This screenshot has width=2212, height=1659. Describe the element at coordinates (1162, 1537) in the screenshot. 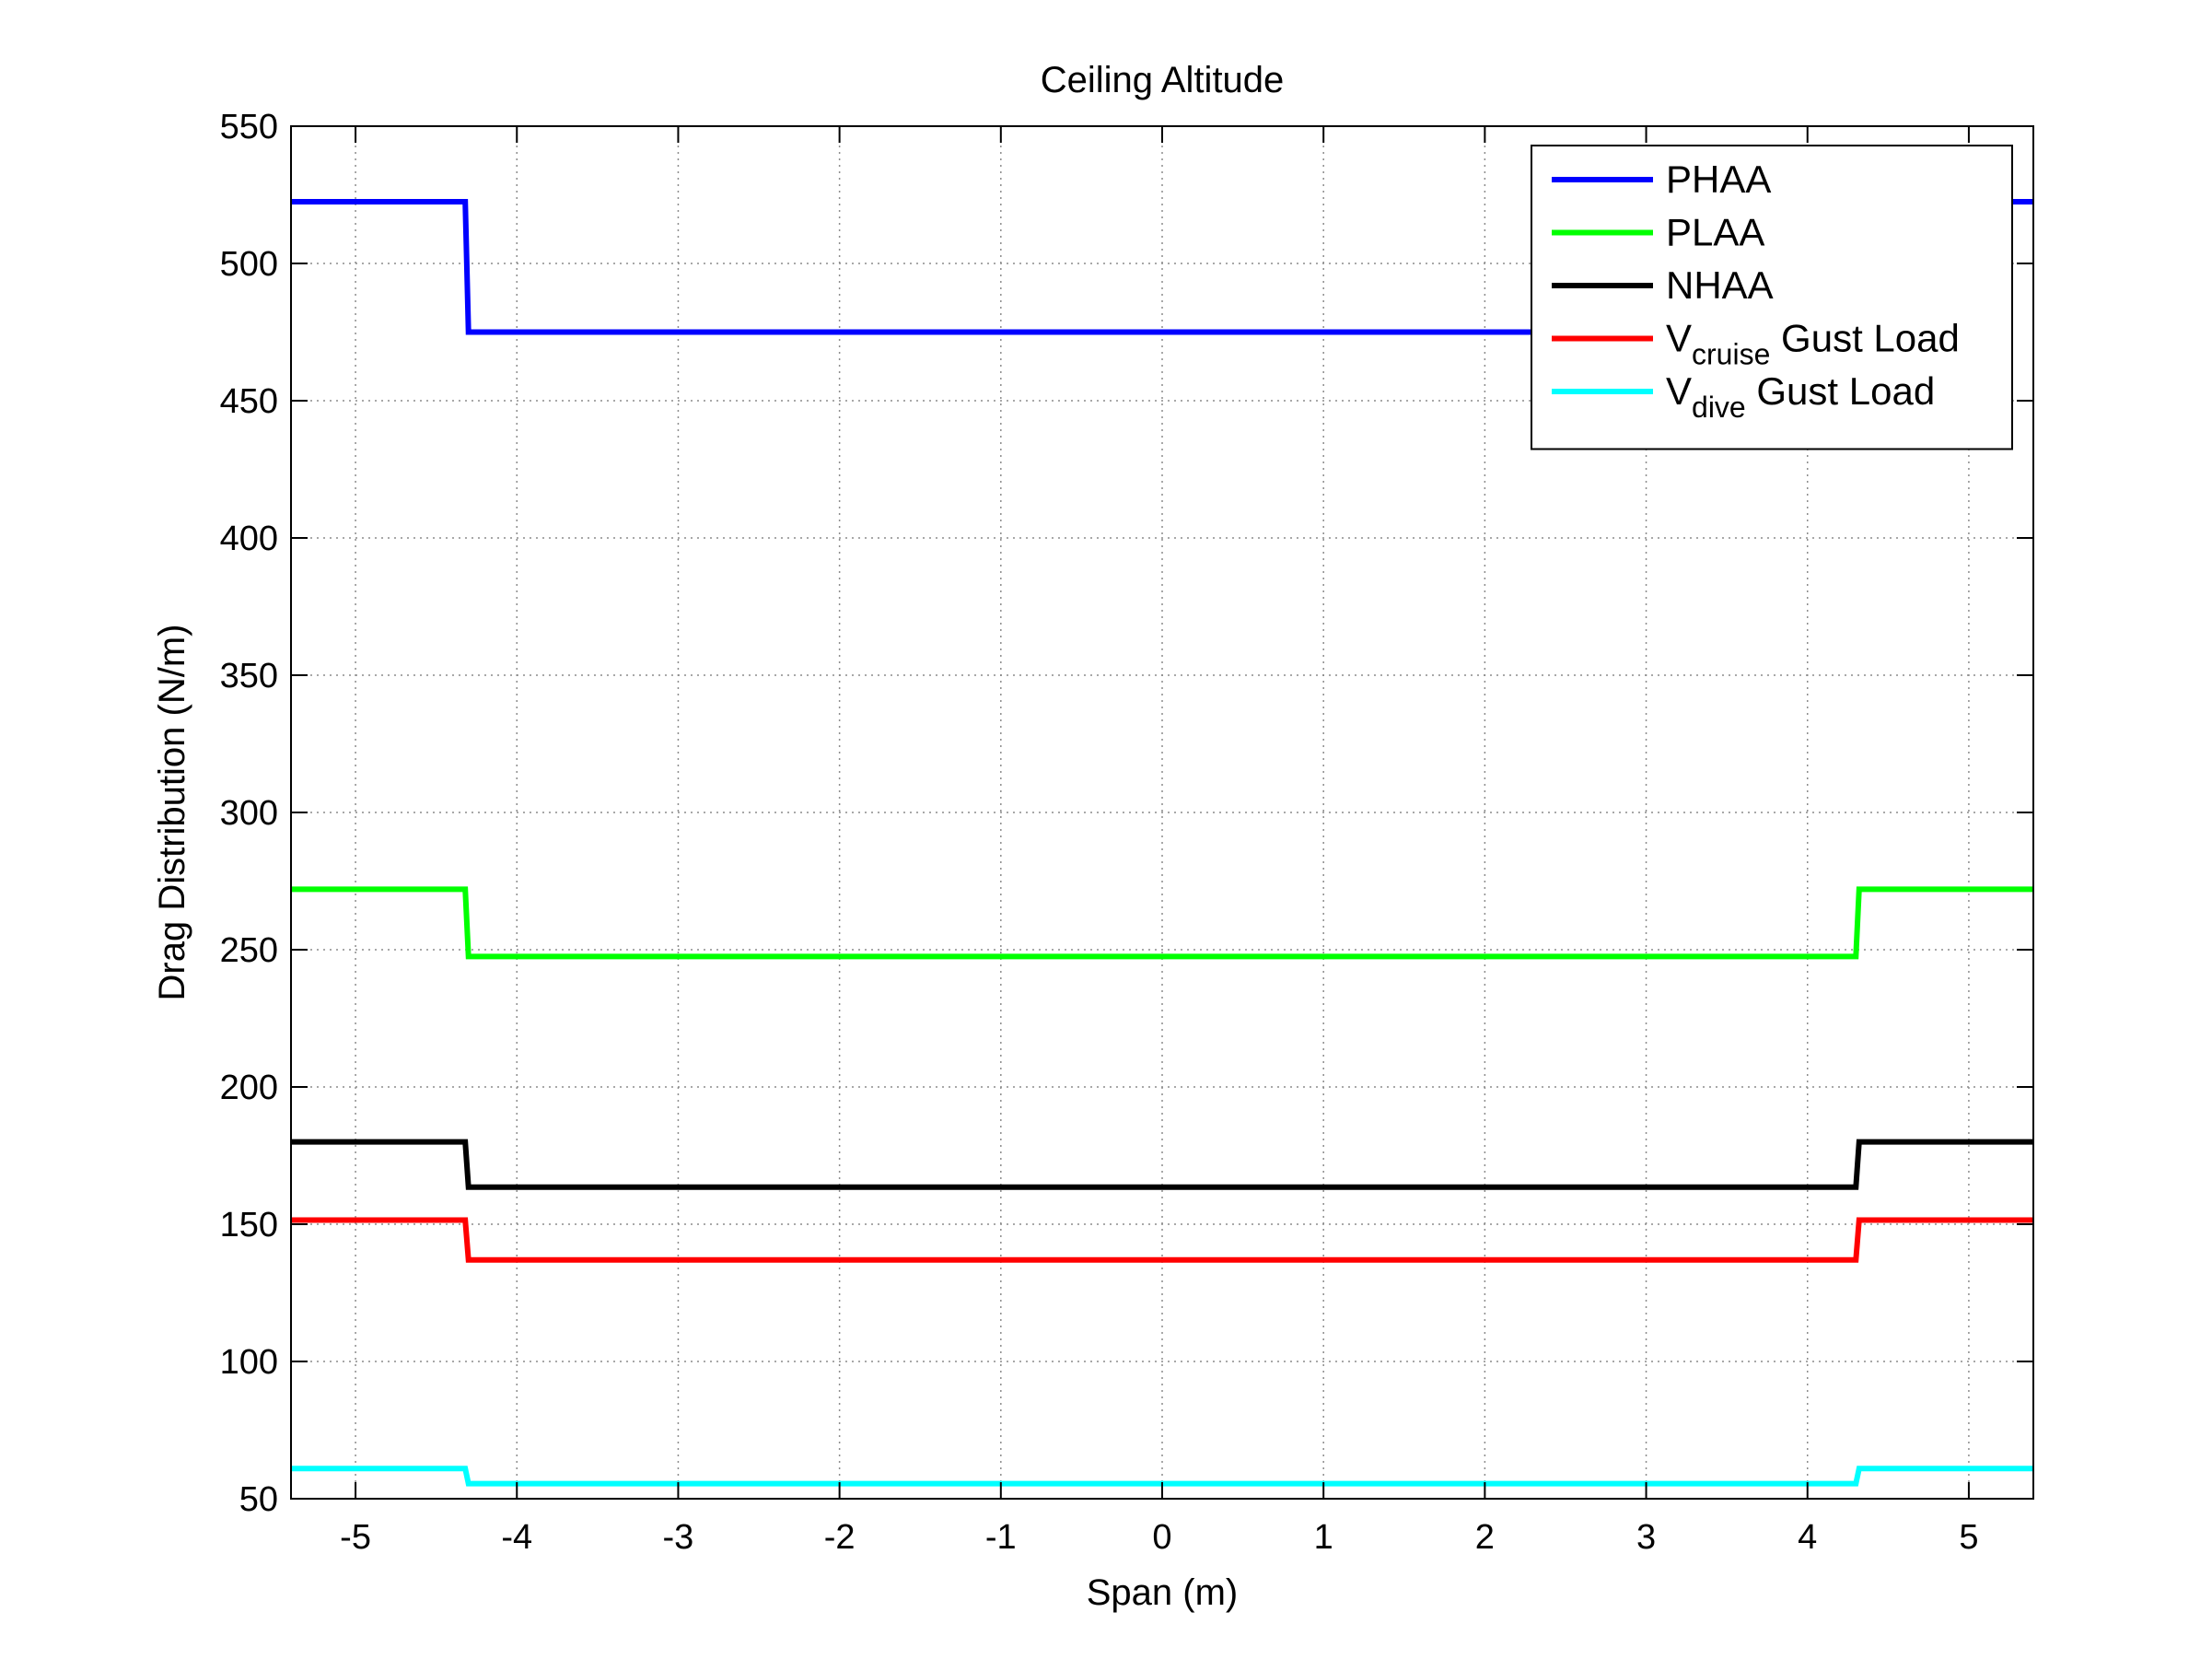

I see `x-tick-label: 0` at that location.